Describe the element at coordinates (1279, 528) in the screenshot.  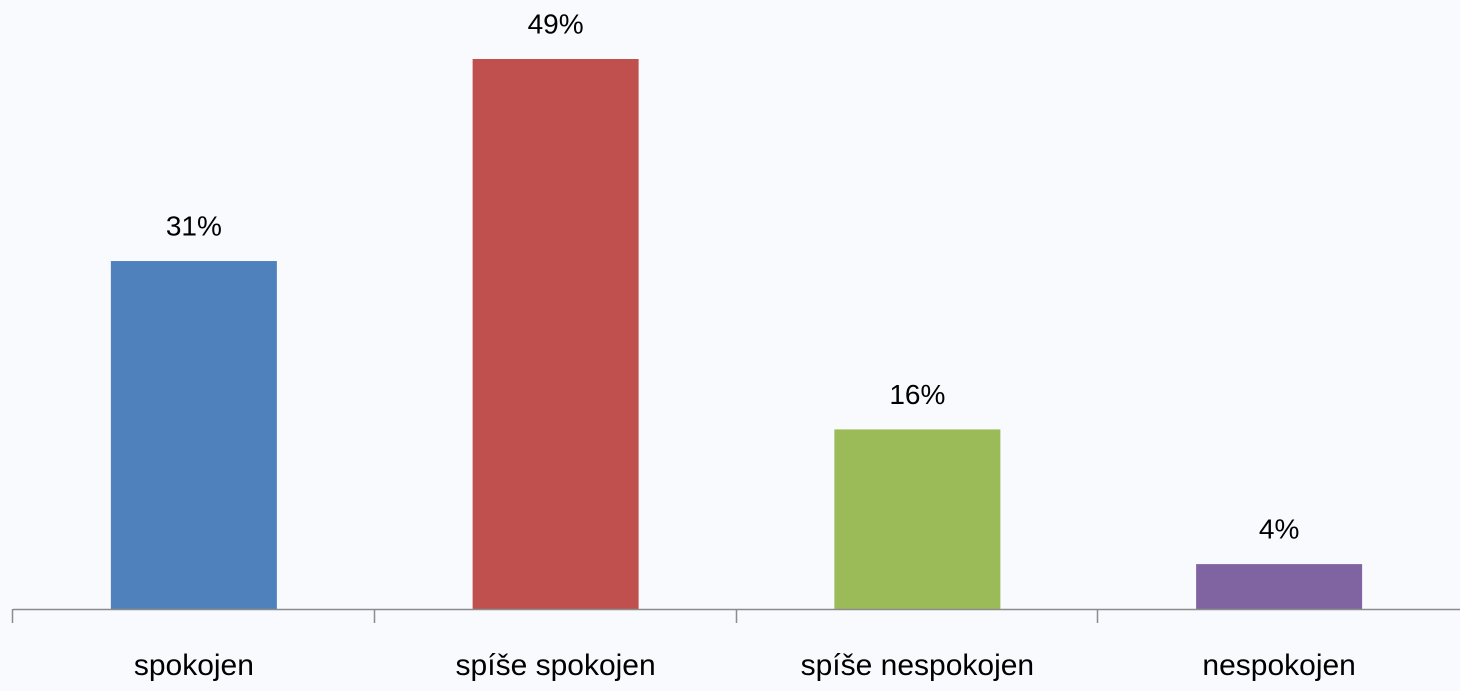
I see `value-label: 4%` at that location.